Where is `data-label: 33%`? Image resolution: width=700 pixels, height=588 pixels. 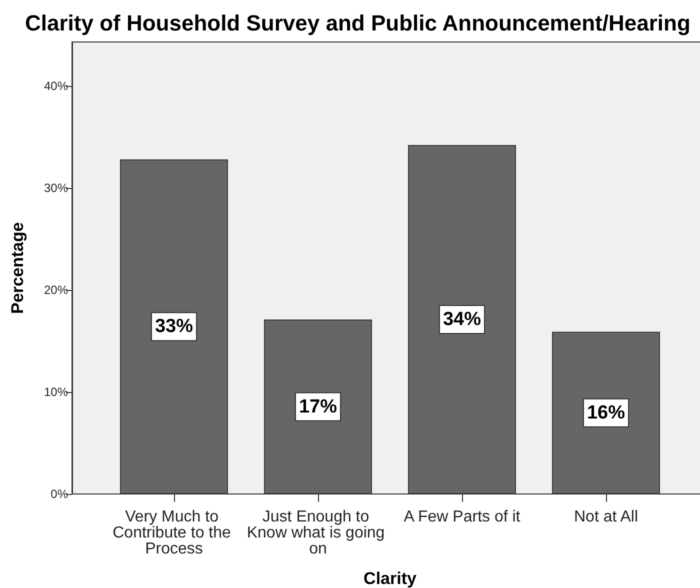
data-label: 33% is located at coordinates (174, 327).